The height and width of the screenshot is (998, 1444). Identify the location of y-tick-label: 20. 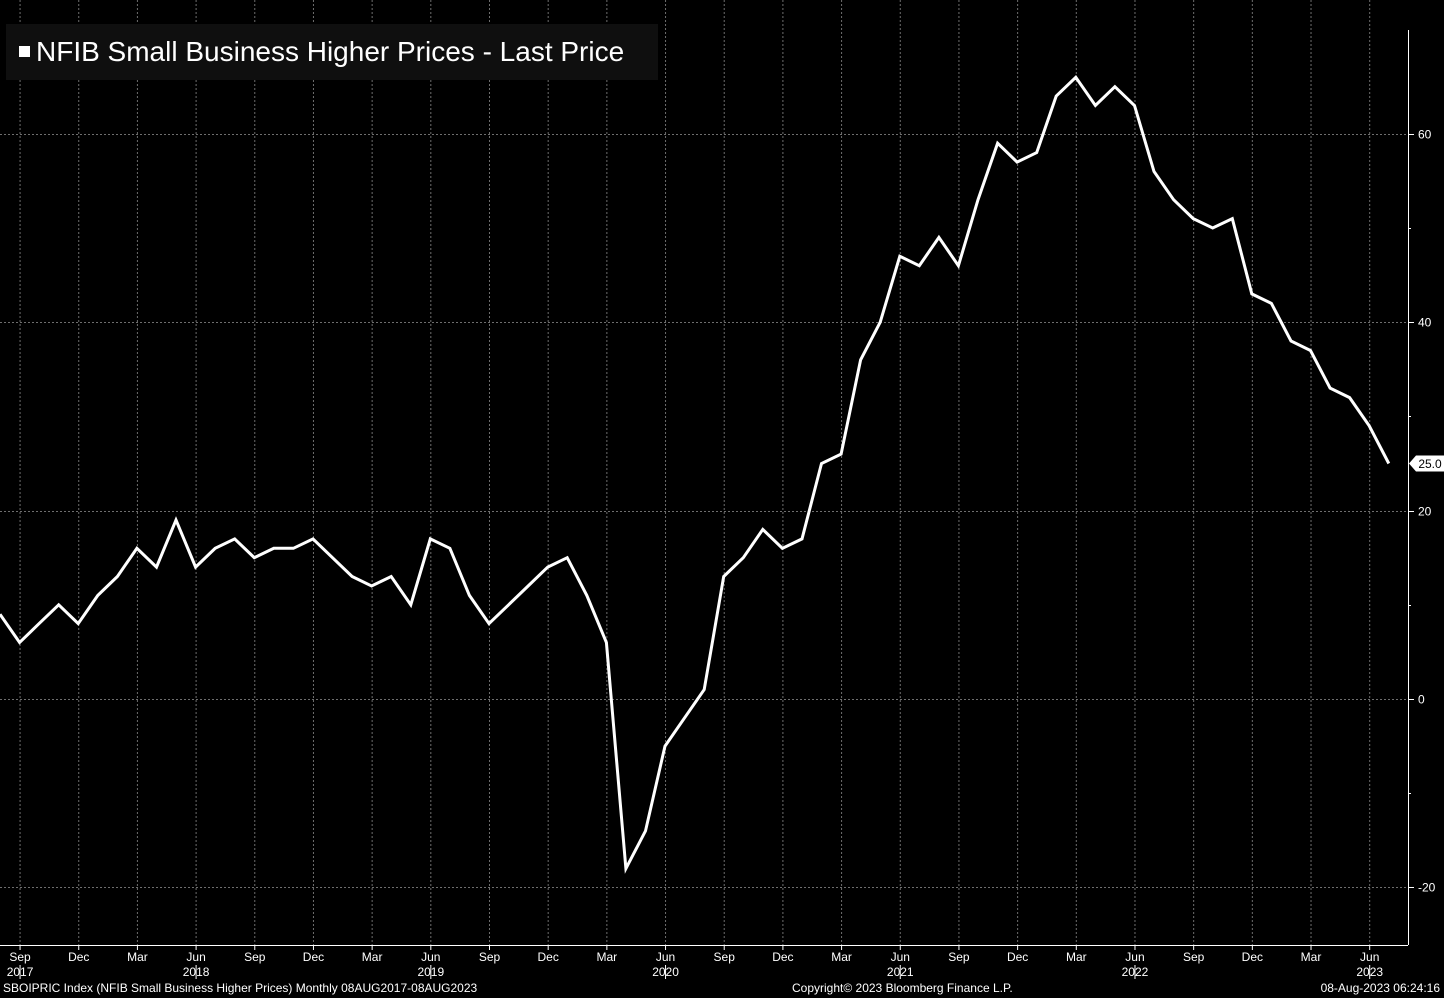
(1425, 512).